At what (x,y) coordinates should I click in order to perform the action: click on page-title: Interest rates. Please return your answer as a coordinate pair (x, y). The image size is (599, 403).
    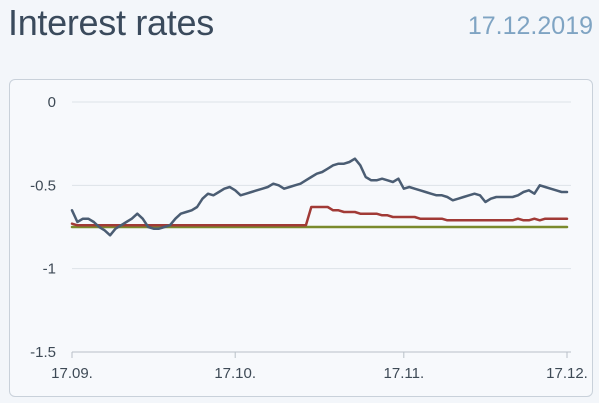
    Looking at the image, I should click on (111, 22).